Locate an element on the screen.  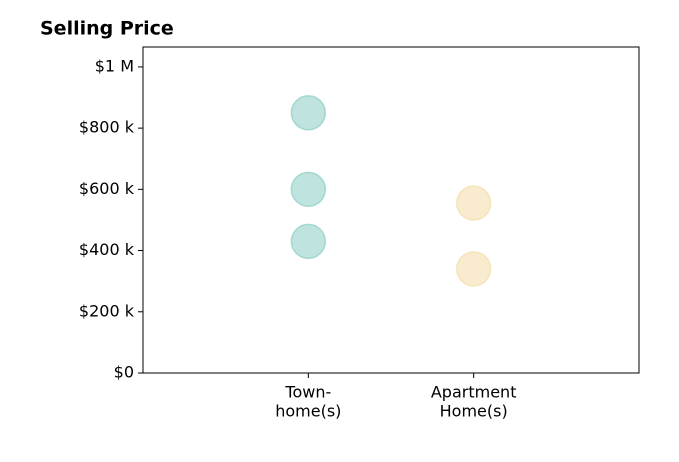
x-tick-label: Home(s) is located at coordinates (474, 411).